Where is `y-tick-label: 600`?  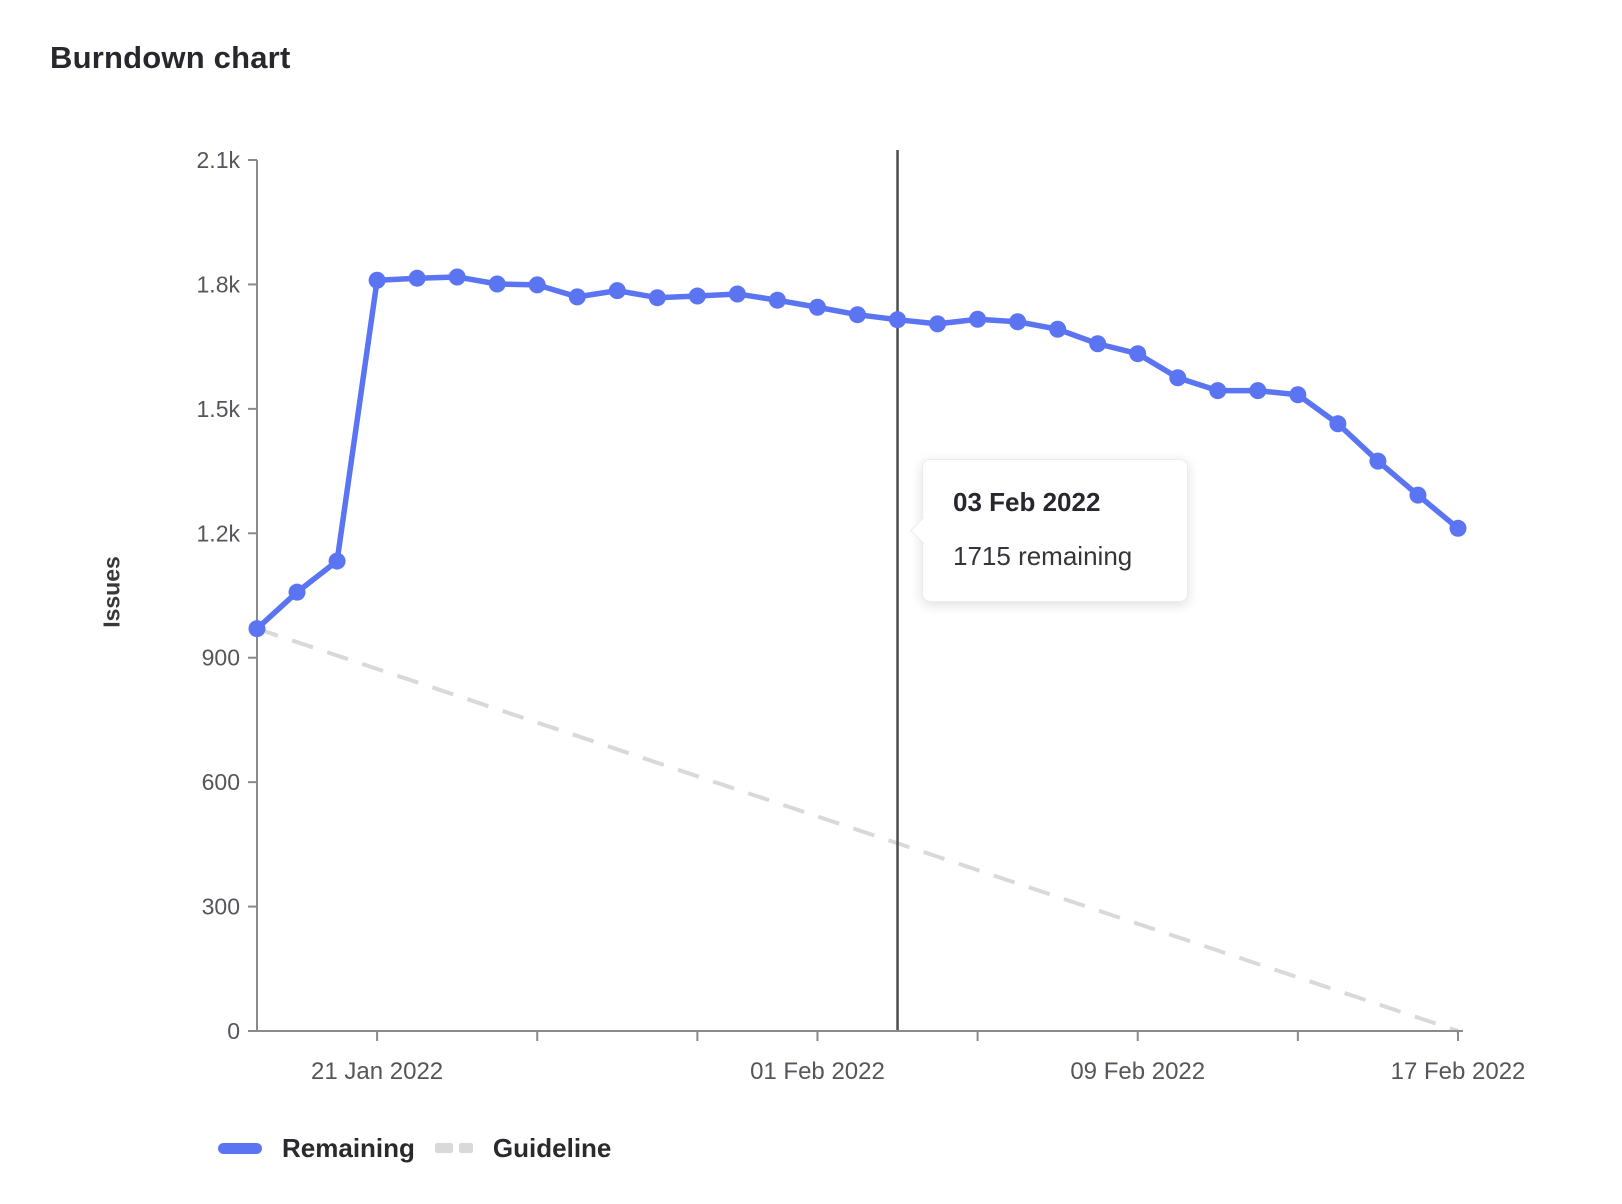 y-tick-label: 600 is located at coordinates (221, 782).